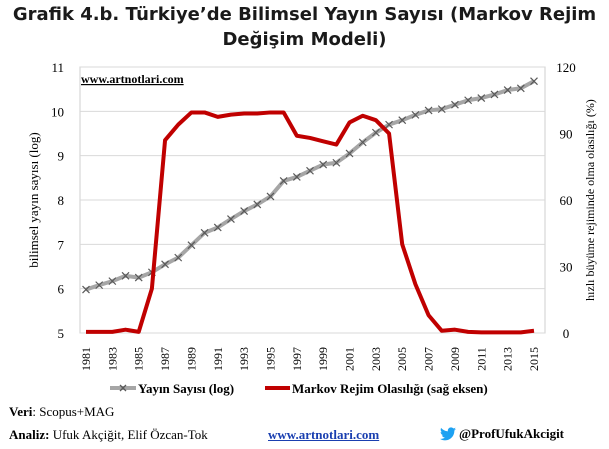 The image size is (609, 449). I want to click on y-tick-label-right: 60, so click(566, 200).